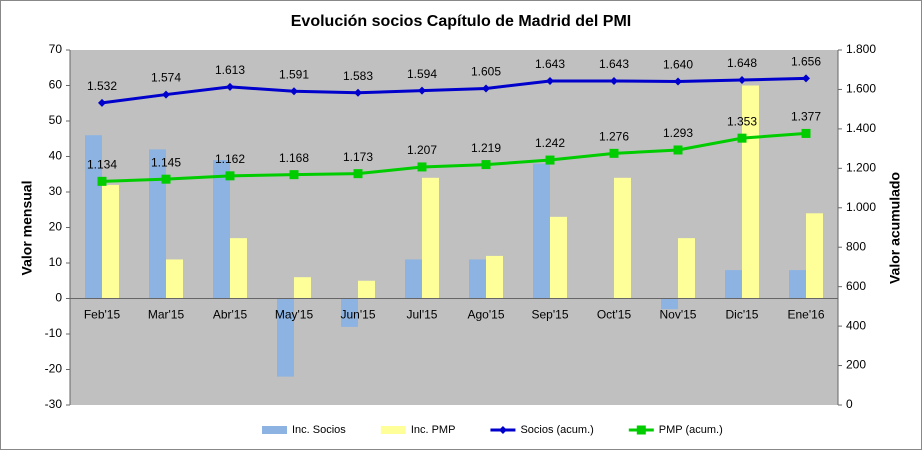 This screenshot has height=450, width=922. I want to click on data-label: 1.640, so click(678, 65).